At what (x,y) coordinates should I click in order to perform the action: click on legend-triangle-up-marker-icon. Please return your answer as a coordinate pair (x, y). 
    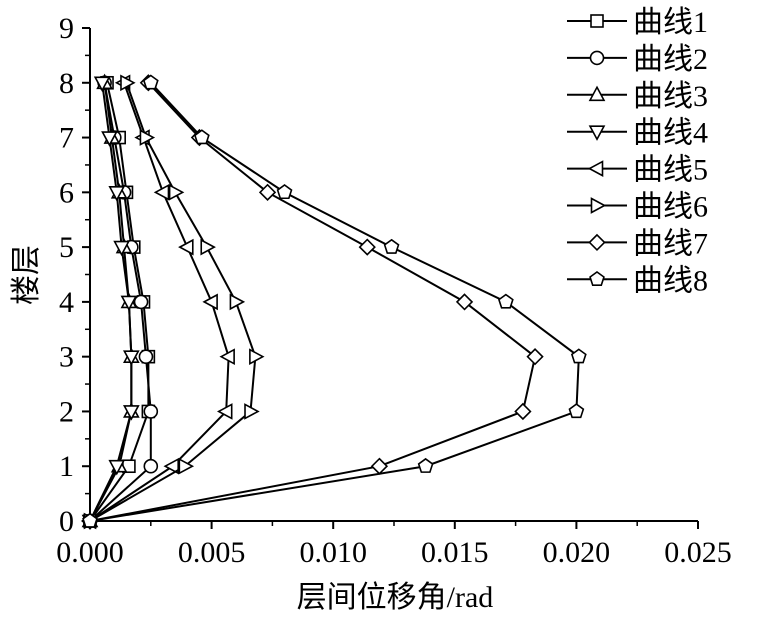
    Looking at the image, I should click on (597, 93).